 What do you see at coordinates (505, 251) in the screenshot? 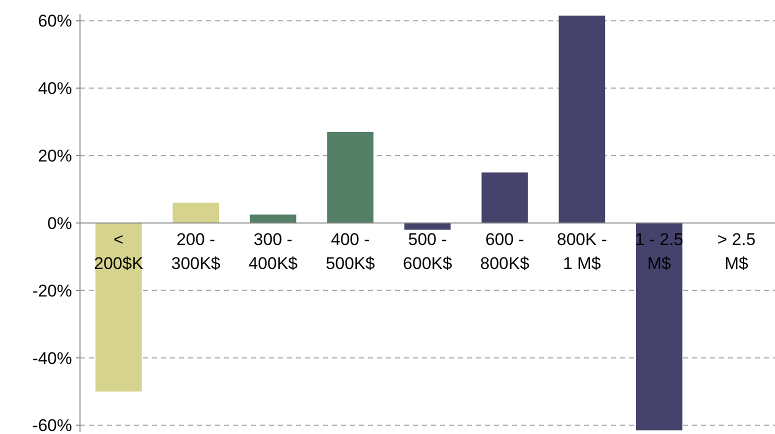
I see `x-tick-label: 600 - 800K$` at bounding box center [505, 251].